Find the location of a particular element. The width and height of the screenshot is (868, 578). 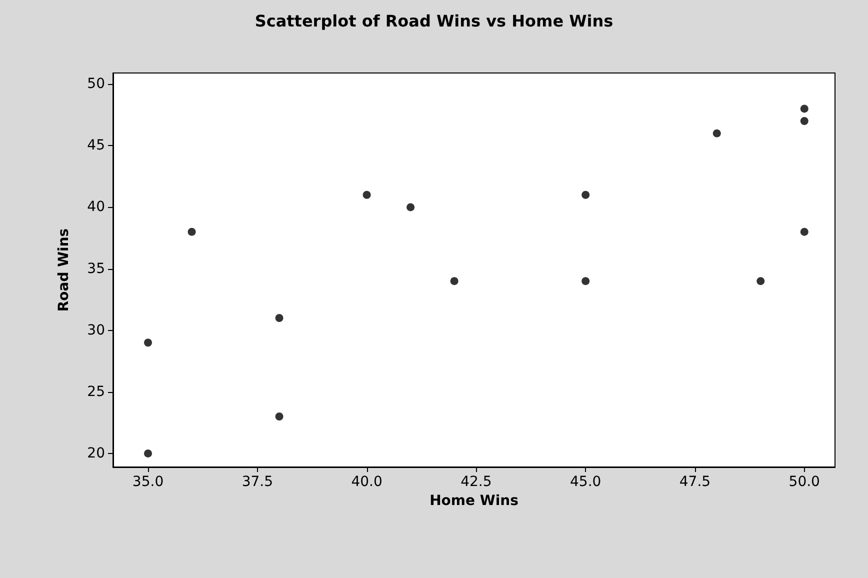

x-axis-title: Home Wins is located at coordinates (474, 500).